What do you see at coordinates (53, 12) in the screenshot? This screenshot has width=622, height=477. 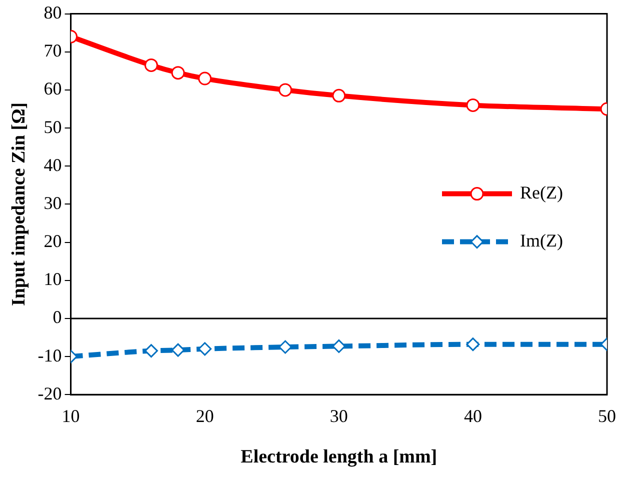 I see `y-tick-label: 80` at bounding box center [53, 12].